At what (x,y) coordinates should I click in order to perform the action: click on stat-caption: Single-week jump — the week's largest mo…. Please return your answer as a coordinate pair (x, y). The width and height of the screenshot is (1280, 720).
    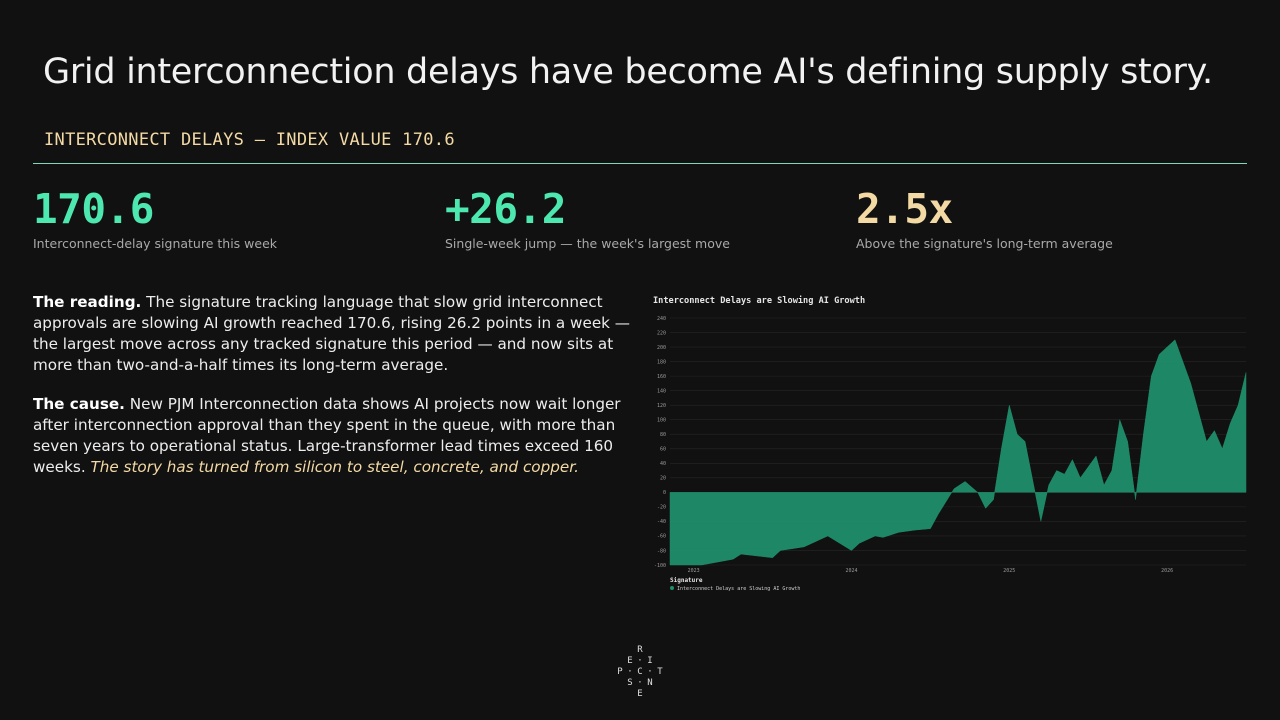
    Looking at the image, I should click on (587, 243).